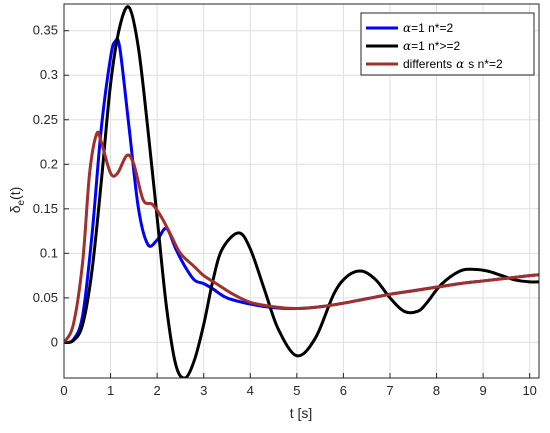 The image size is (550, 433). Describe the element at coordinates (45, 208) in the screenshot. I see `y-tick-label: 0.15` at that location.